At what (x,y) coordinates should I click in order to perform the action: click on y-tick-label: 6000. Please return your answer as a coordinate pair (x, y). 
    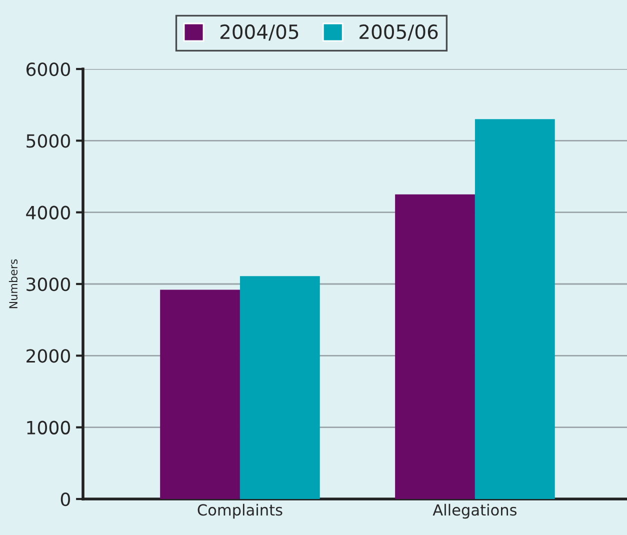
    Looking at the image, I should click on (48, 69).